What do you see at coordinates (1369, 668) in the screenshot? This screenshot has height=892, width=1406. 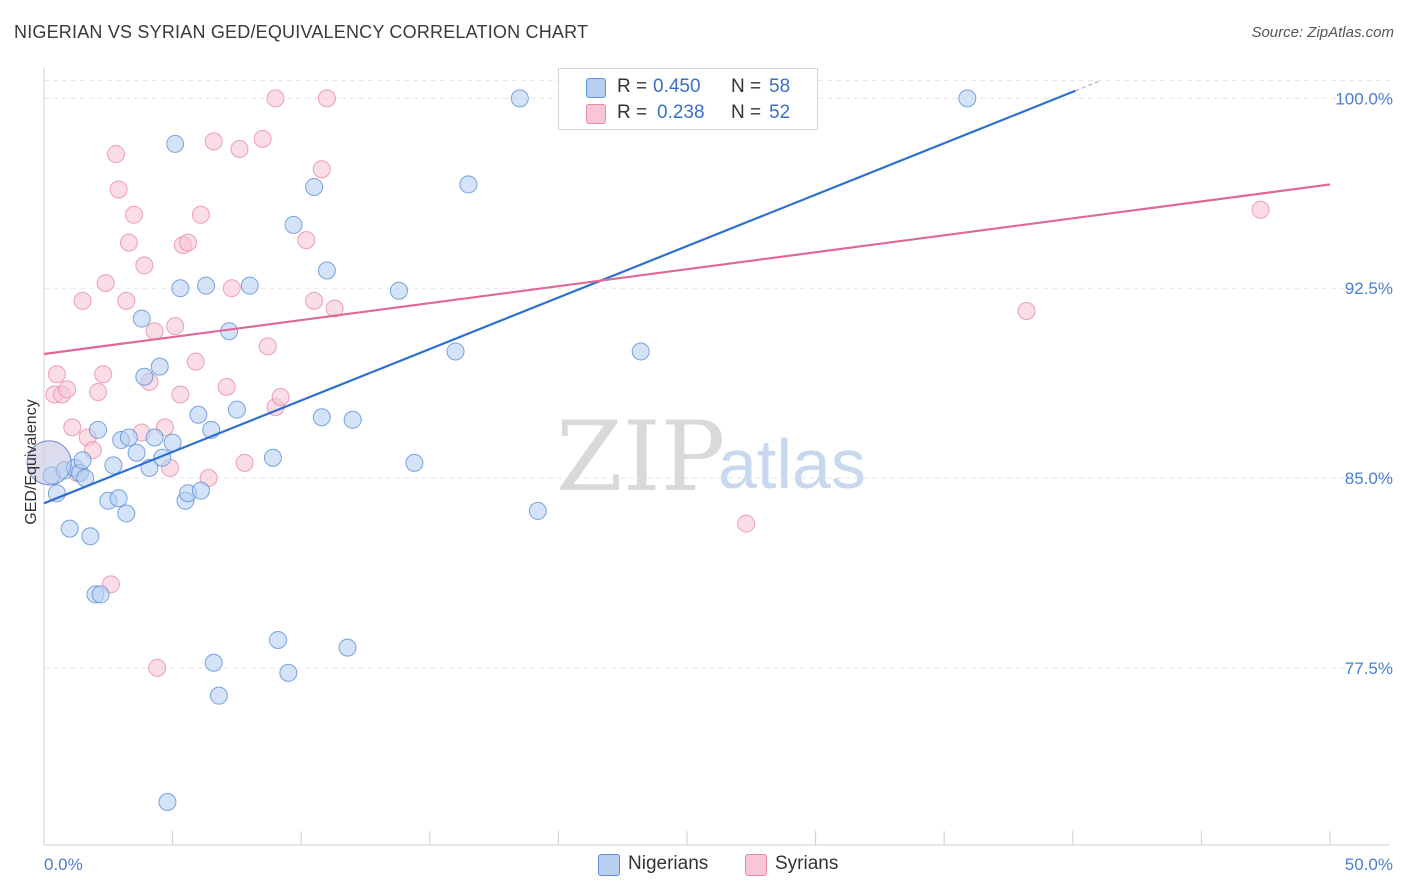 I see `y-tick-label: 77.5%` at bounding box center [1369, 668].